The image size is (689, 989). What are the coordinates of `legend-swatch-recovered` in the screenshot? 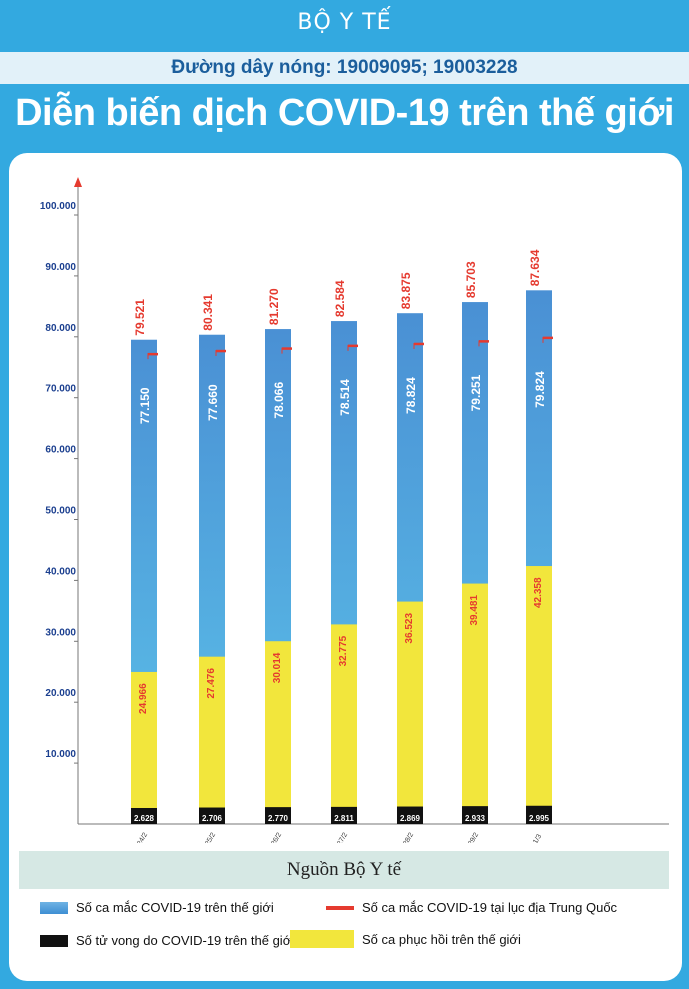 It's located at (322, 939).